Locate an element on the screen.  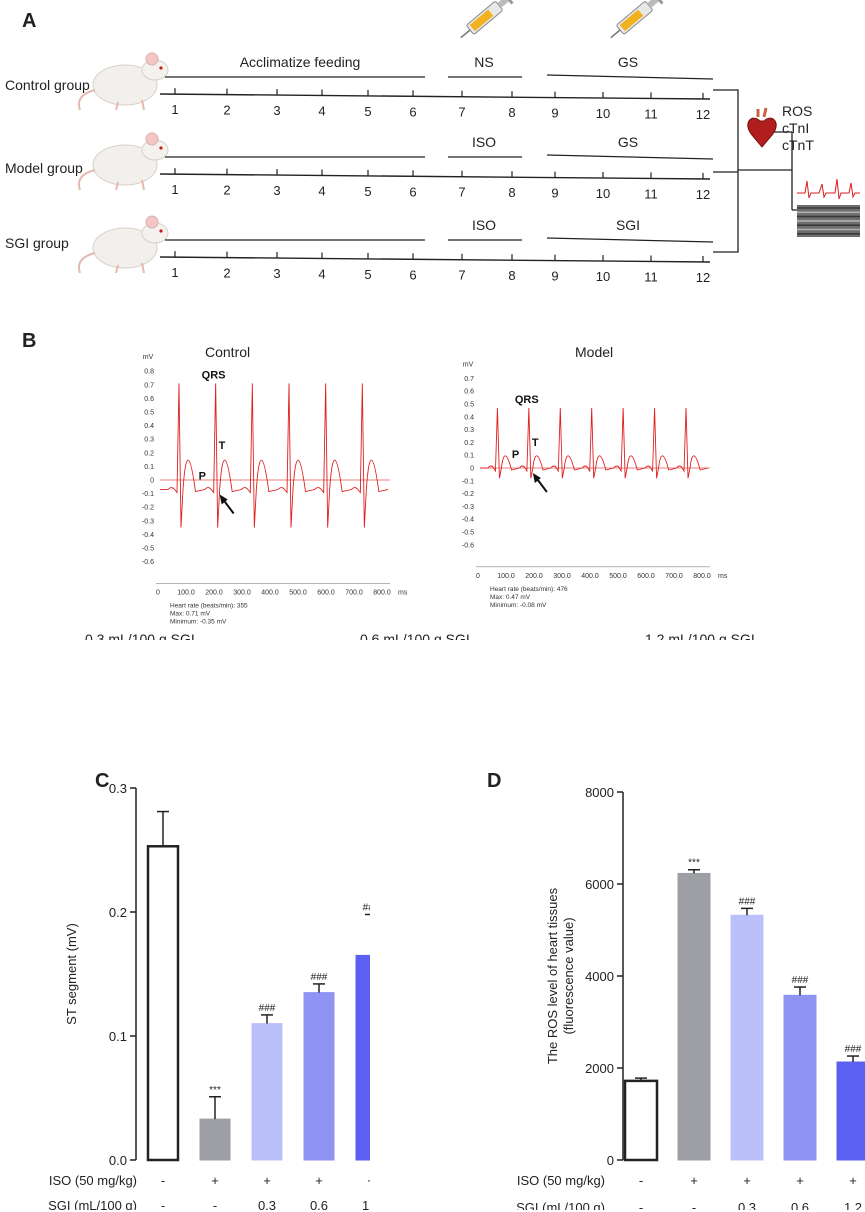
ecg-y-tick: 0.3 is located at coordinates (469, 430).